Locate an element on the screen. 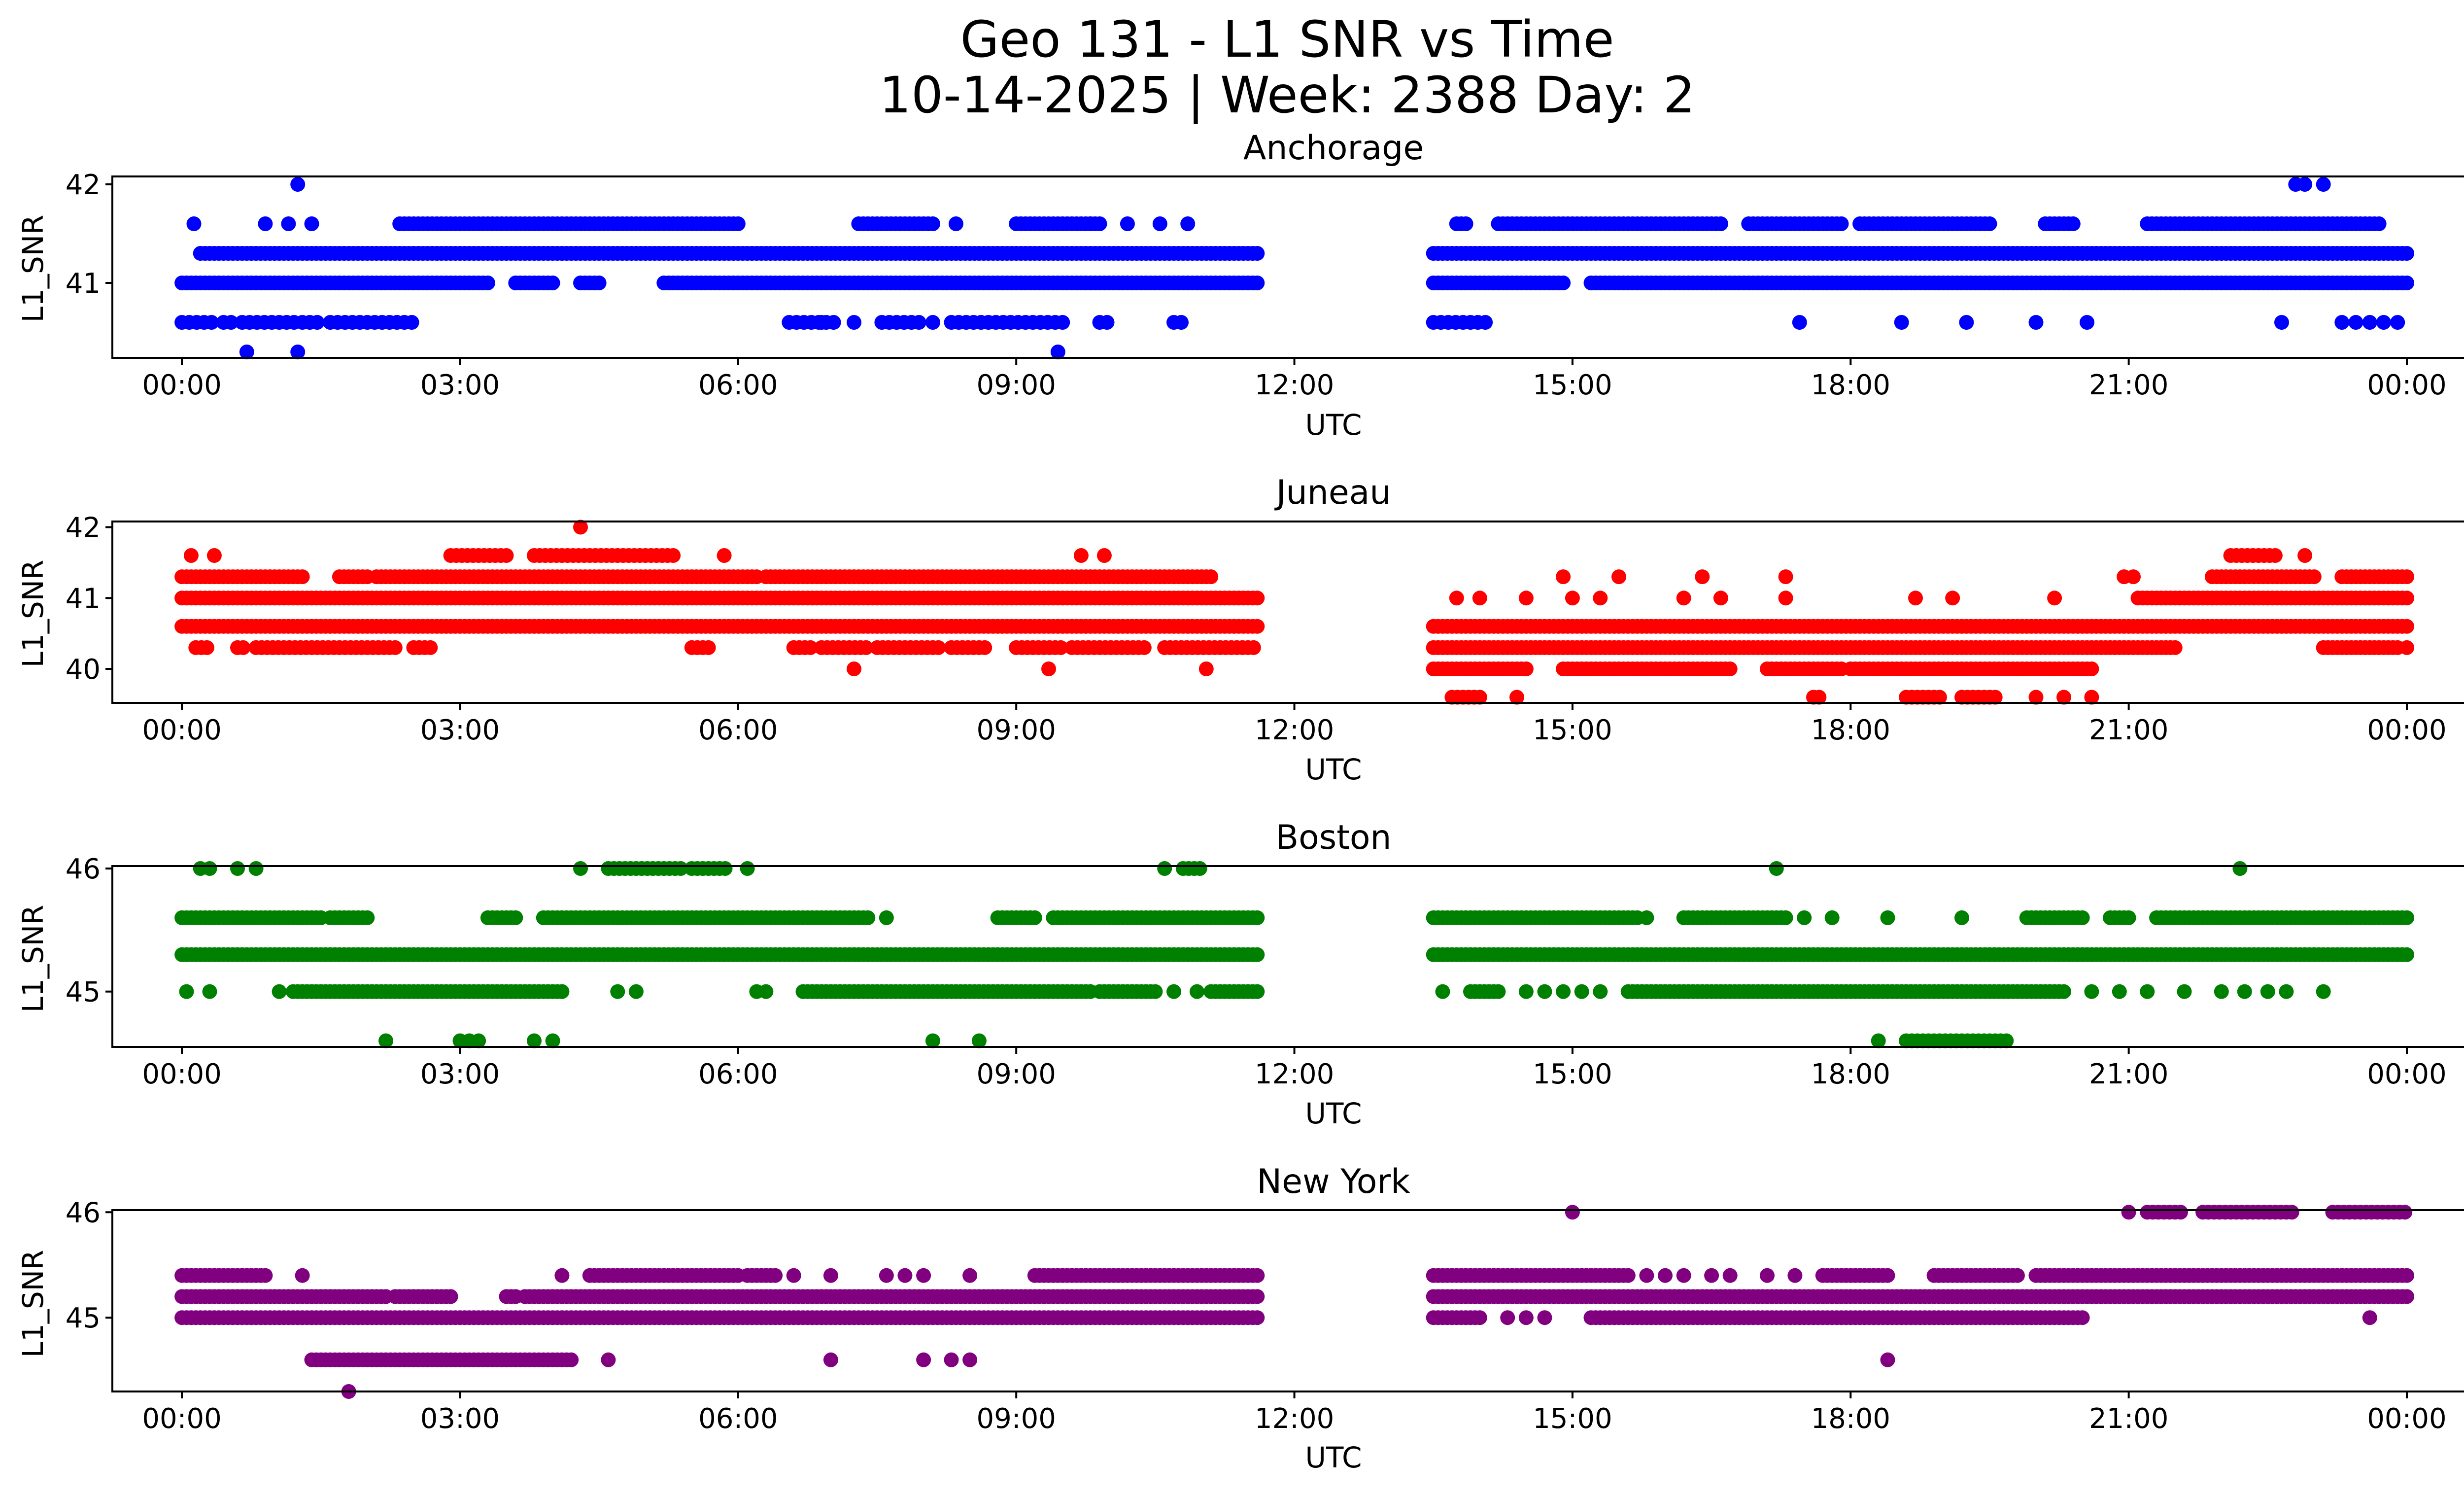 The image size is (2464, 1495). x-tick-label: 03:00 is located at coordinates (460, 1074).